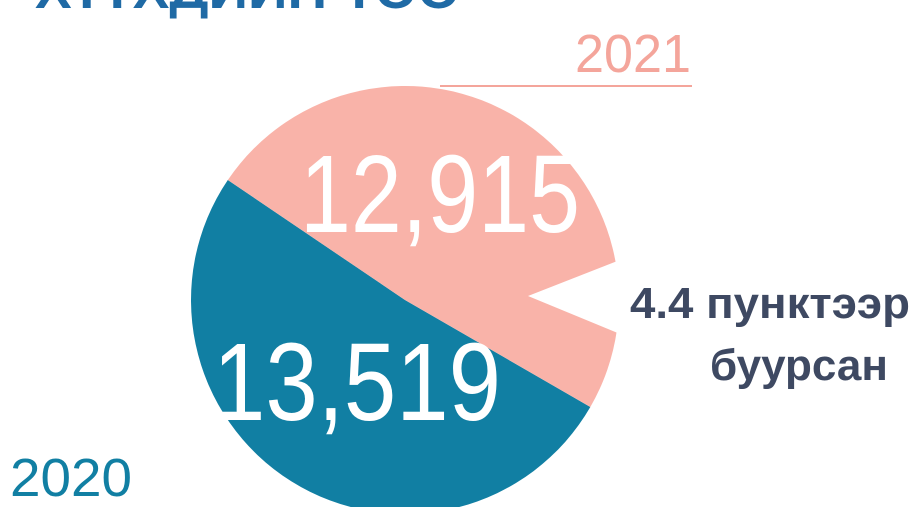 Image resolution: width=919 pixels, height=507 pixels. I want to click on value-label: 12,915, so click(440, 194).